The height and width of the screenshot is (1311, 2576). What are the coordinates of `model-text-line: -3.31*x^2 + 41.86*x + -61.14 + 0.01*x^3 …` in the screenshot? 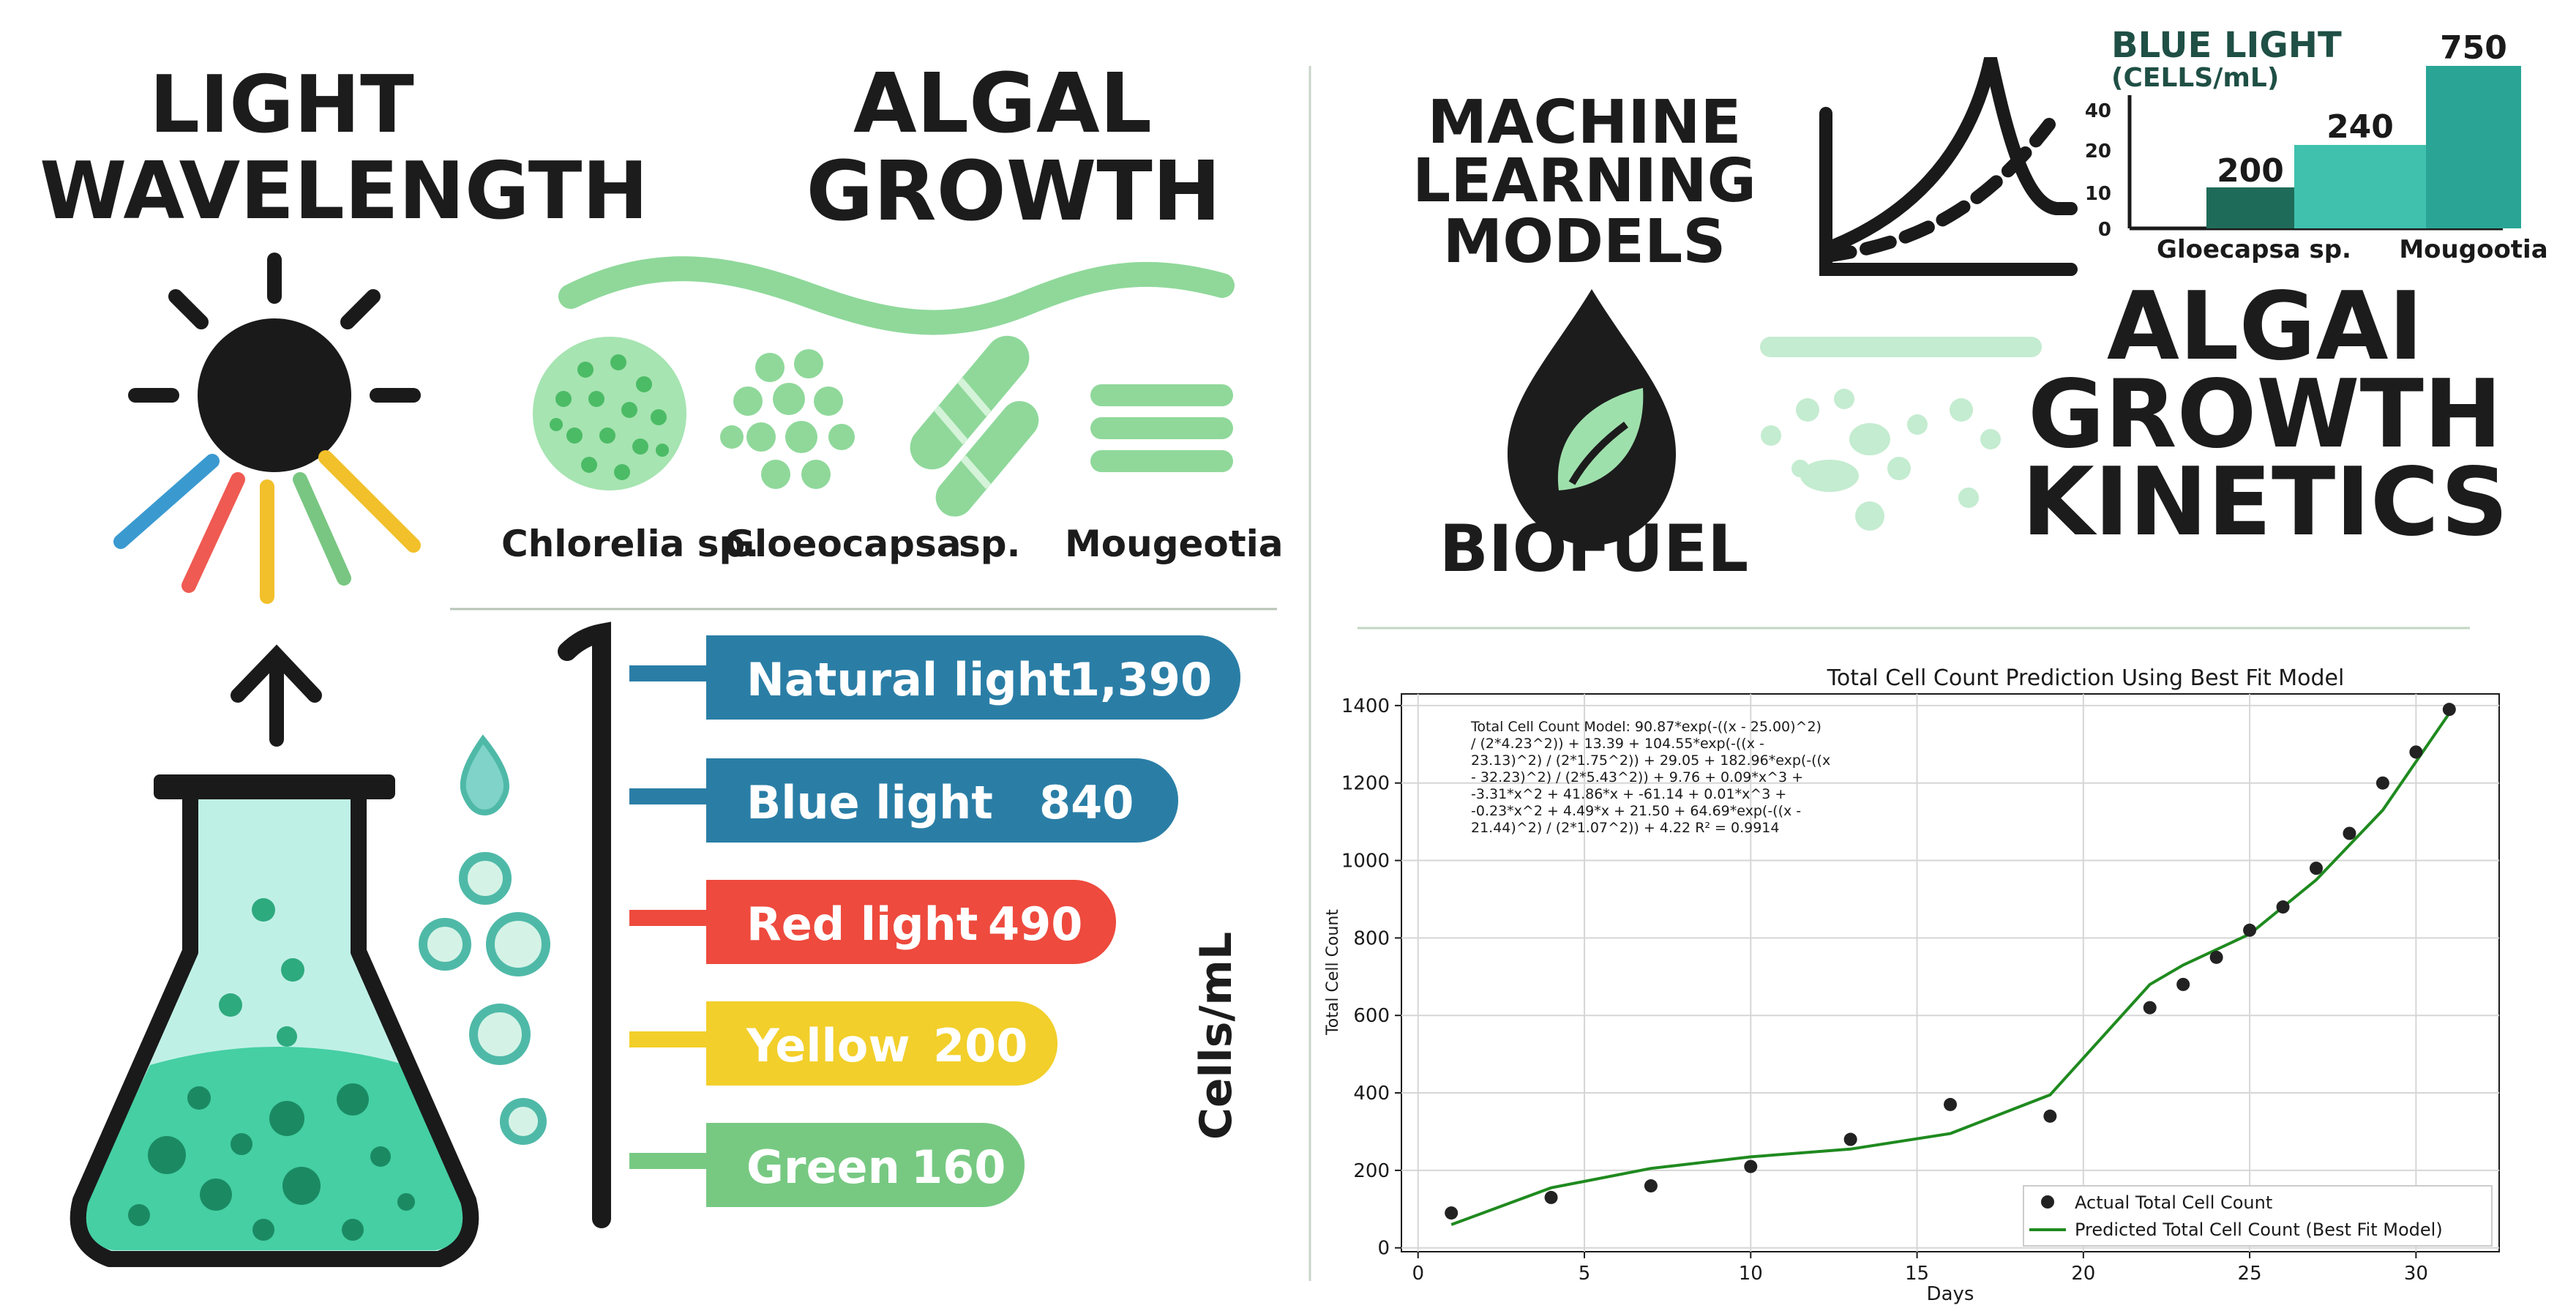 It's located at (1628, 794).